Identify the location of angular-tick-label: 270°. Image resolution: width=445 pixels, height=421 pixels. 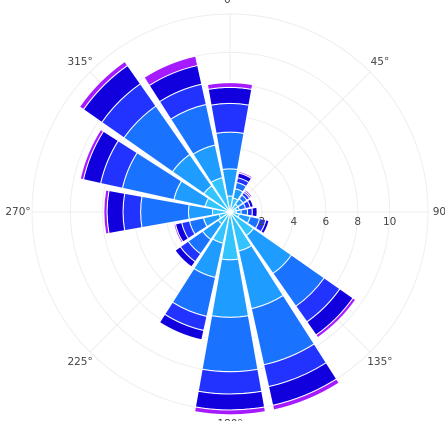
(17, 212).